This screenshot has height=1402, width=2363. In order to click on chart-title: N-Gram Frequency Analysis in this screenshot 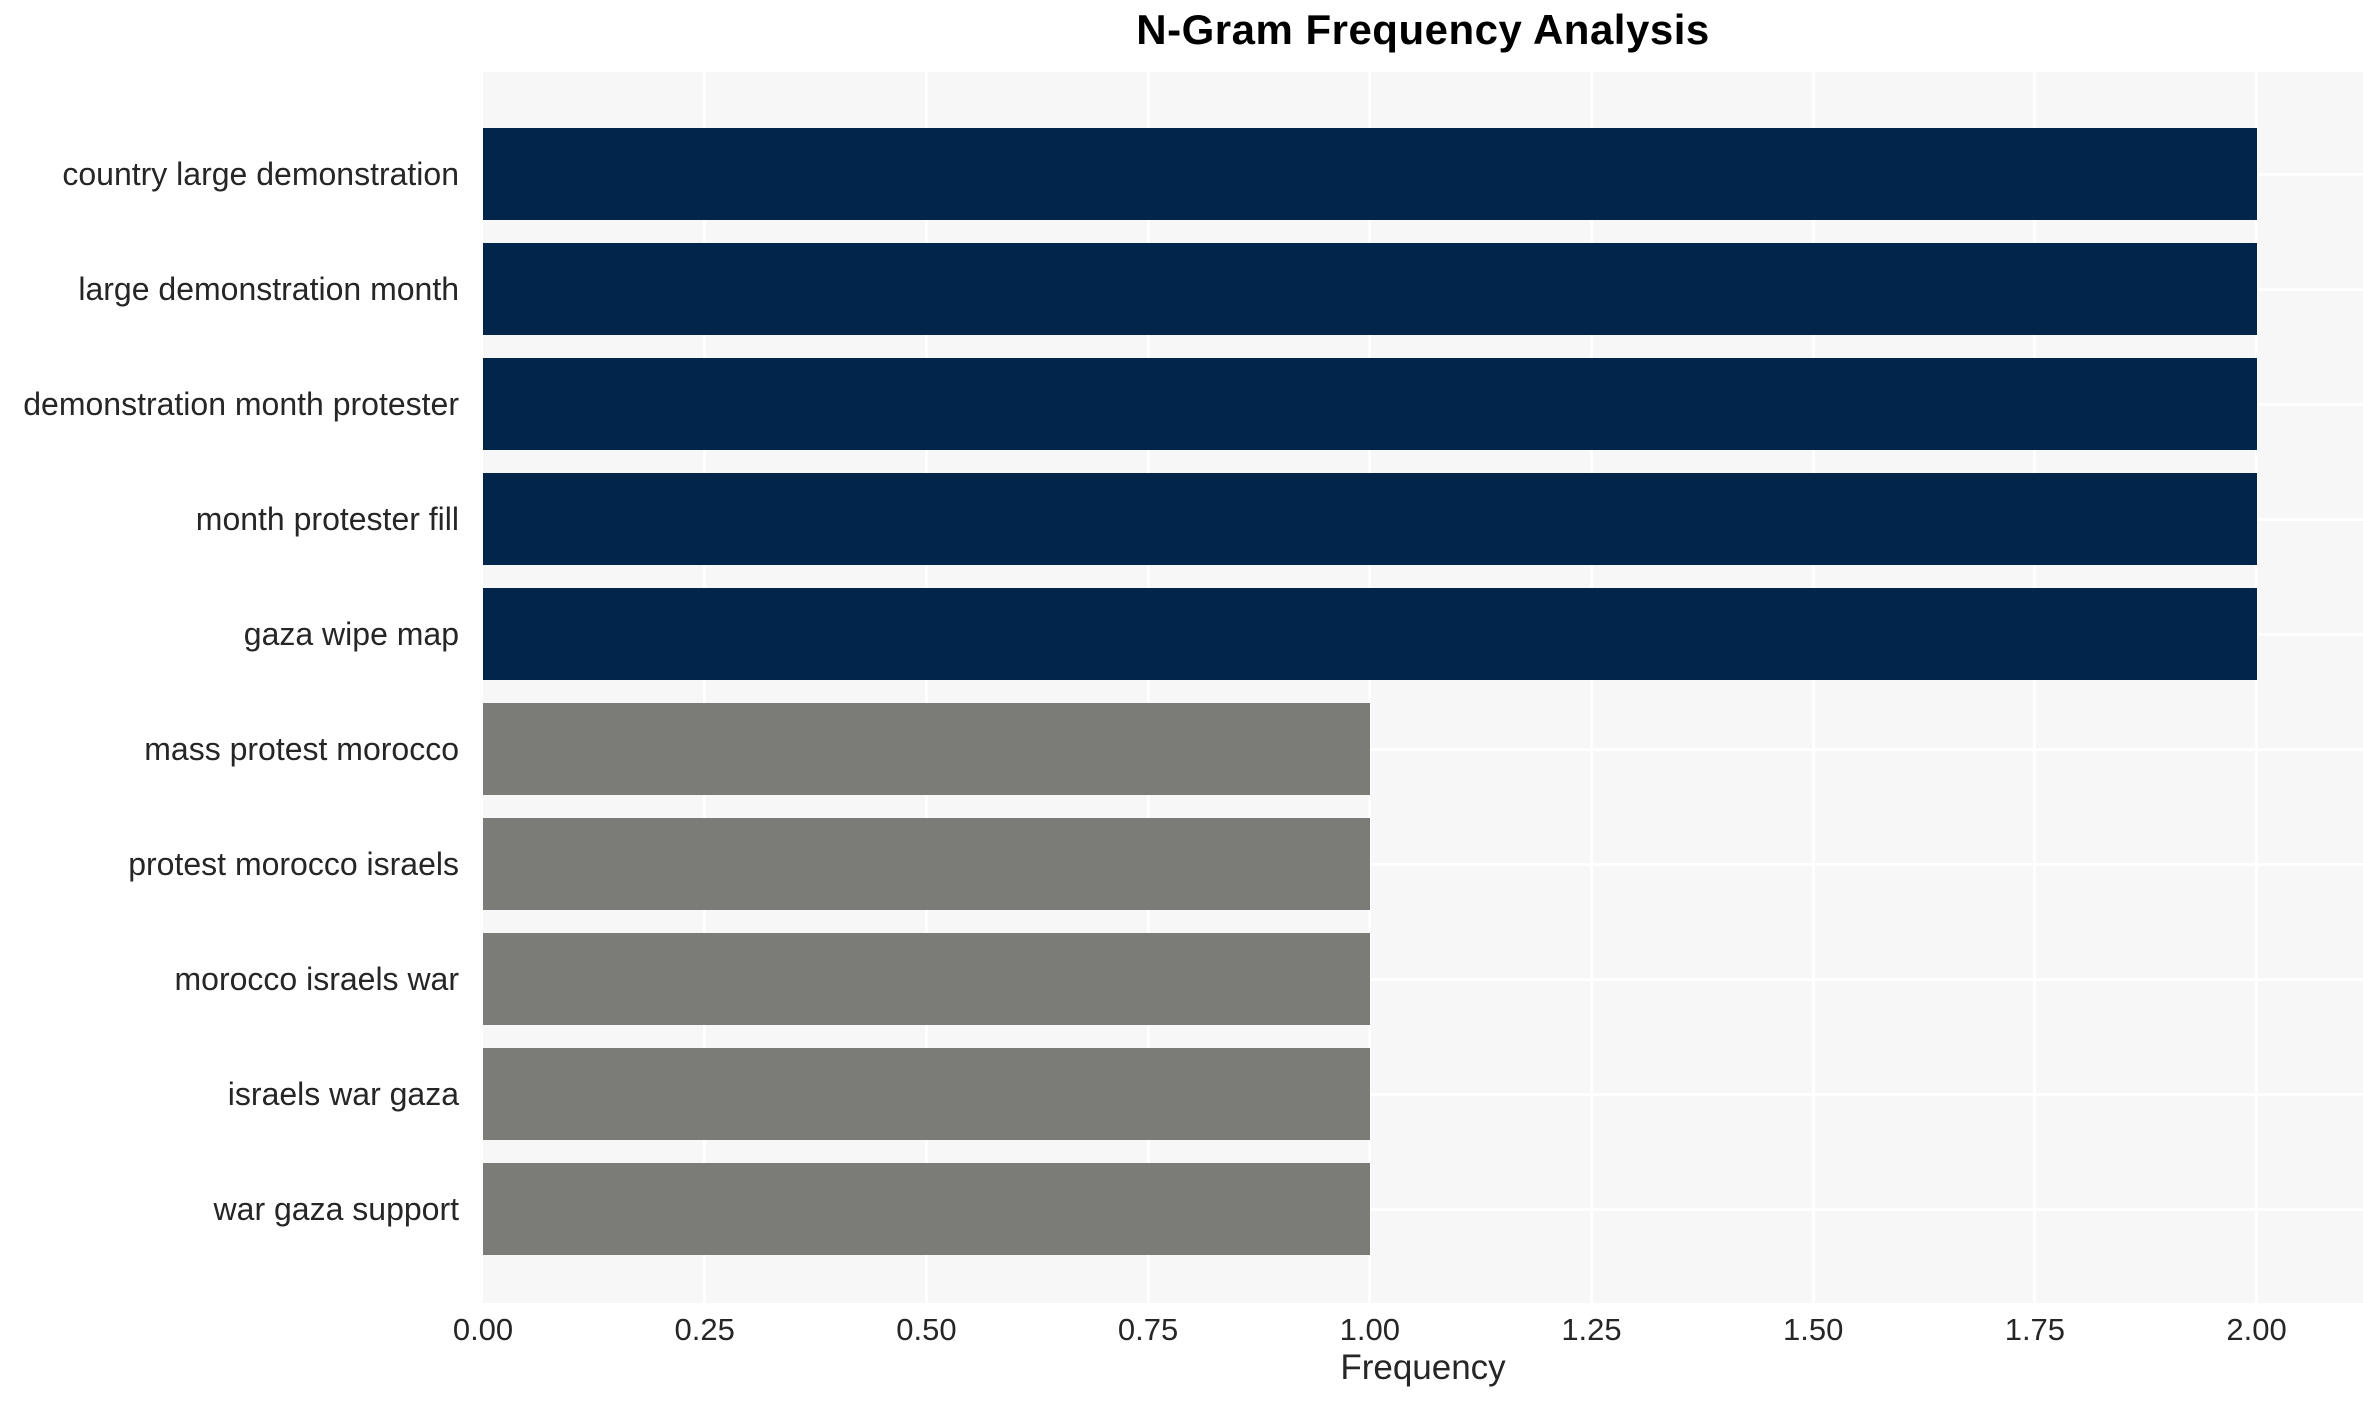, I will do `click(1423, 29)`.